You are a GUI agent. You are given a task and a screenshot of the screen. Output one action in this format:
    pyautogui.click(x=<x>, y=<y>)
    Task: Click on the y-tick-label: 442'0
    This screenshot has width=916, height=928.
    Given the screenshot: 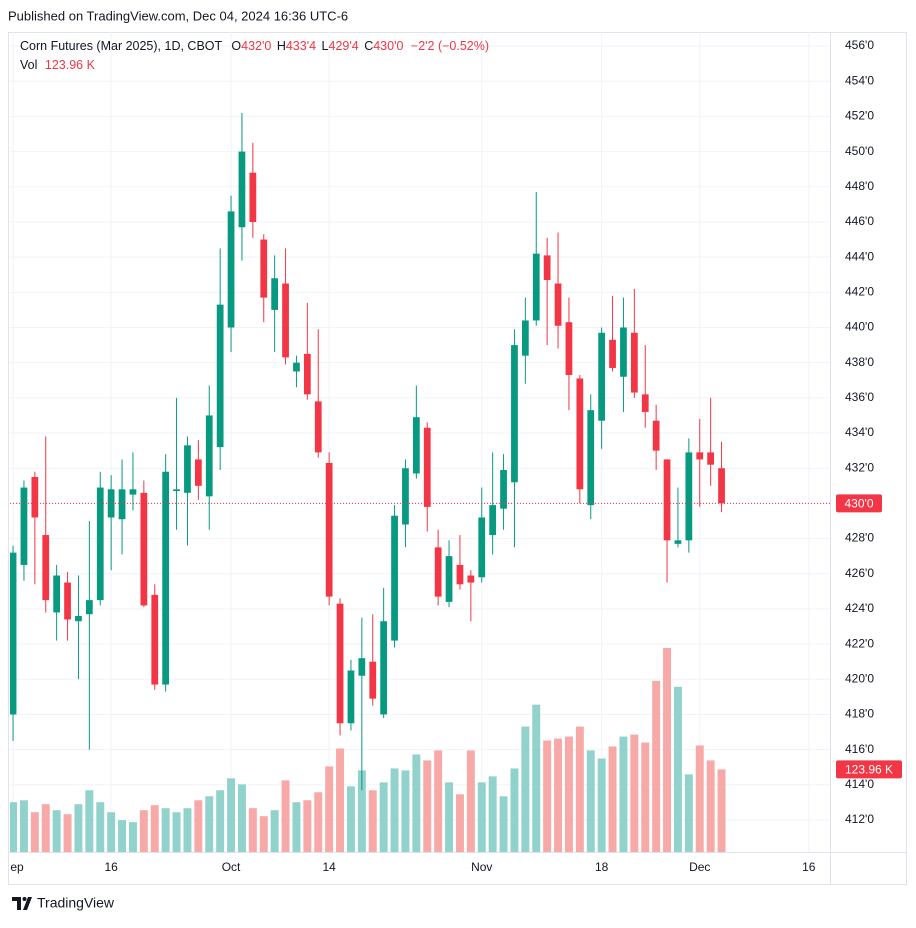 What is the action you would take?
    pyautogui.click(x=859, y=291)
    